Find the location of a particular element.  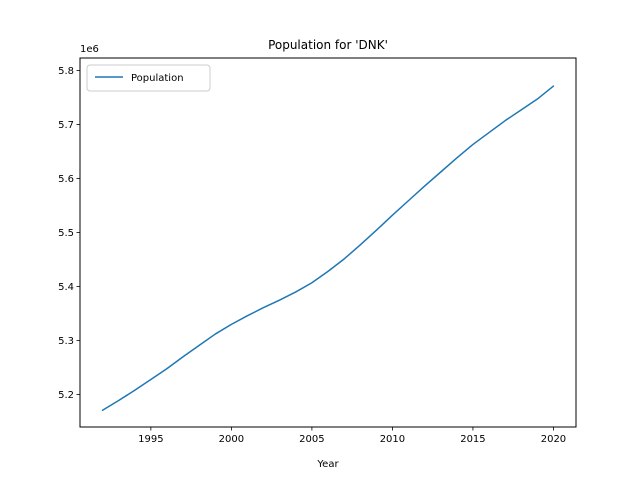

legend-label-population: Population is located at coordinates (157, 78).